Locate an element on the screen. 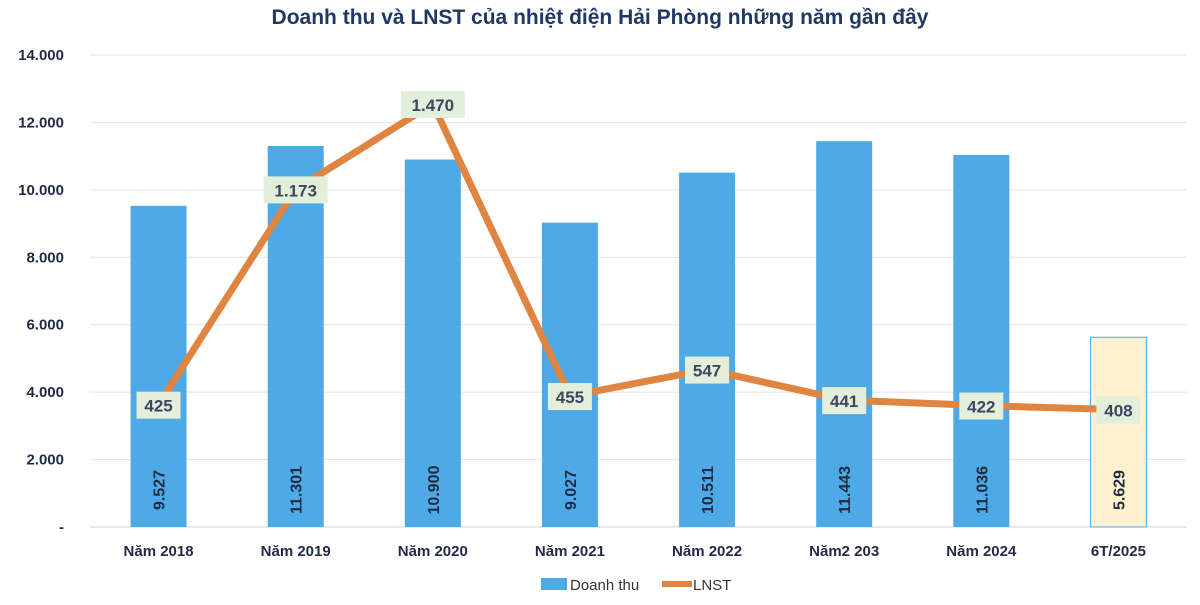  x-tick-label: Năm2 203 is located at coordinates (844, 551).